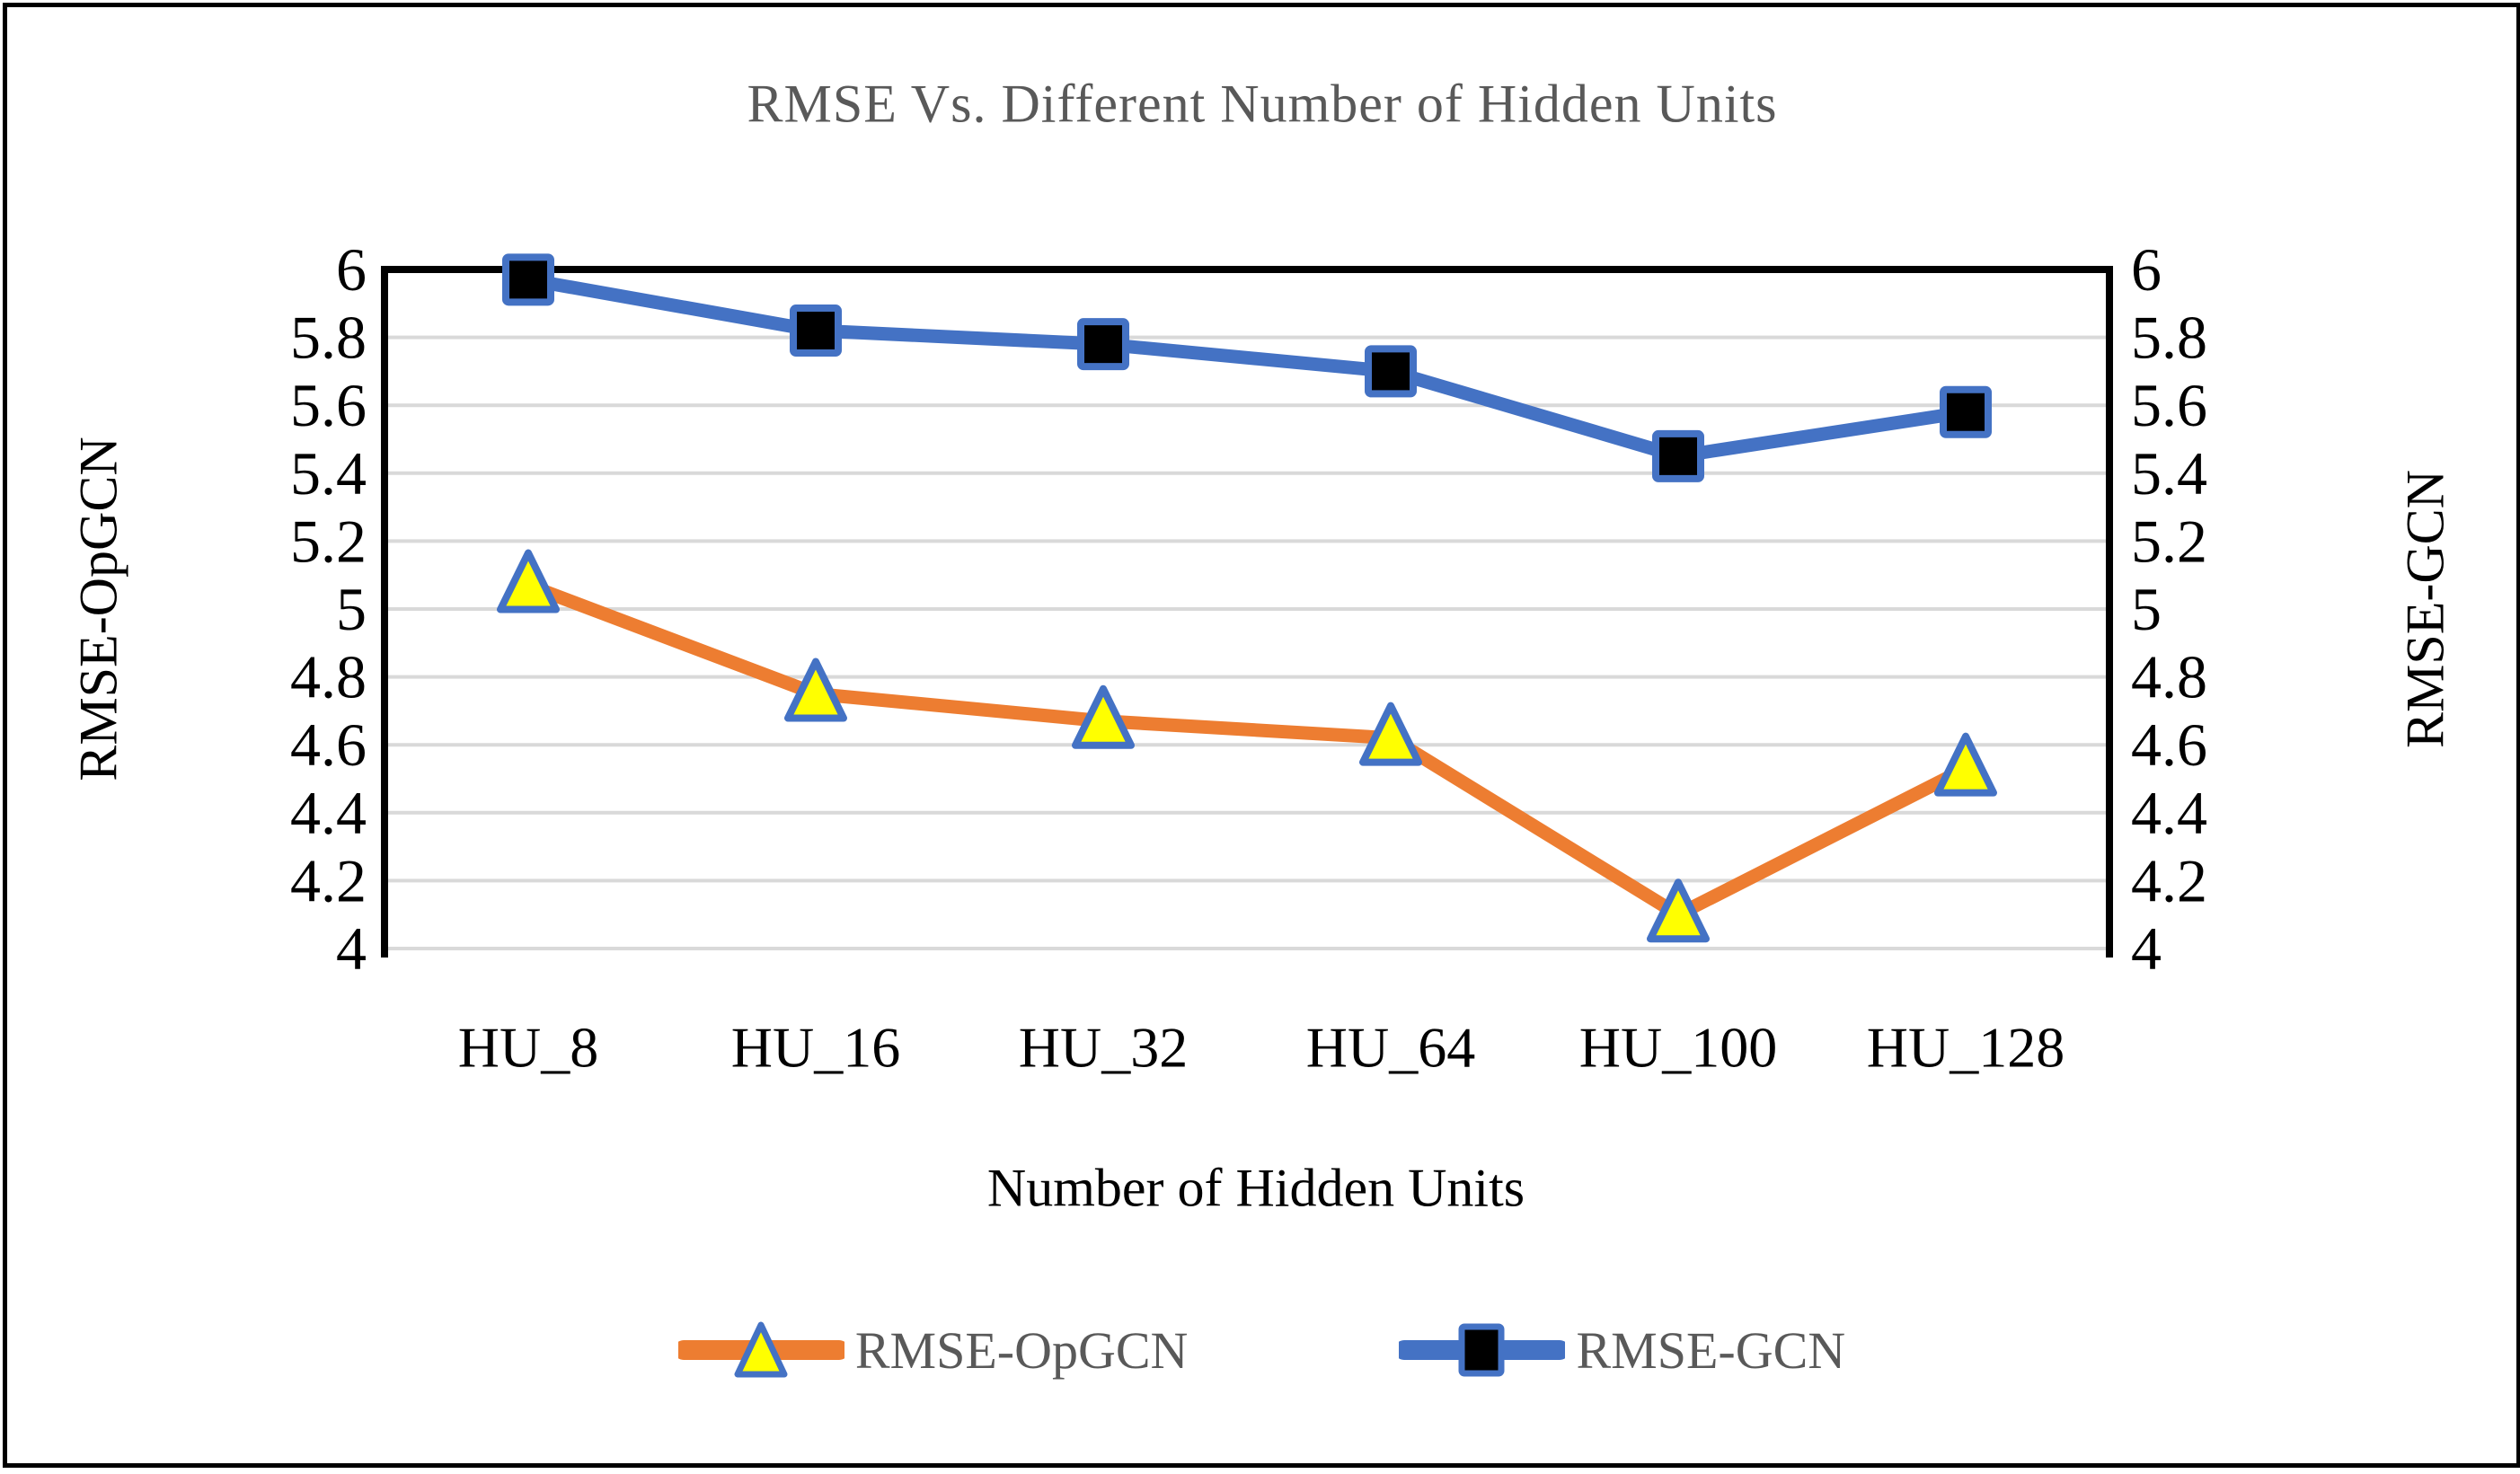 The height and width of the screenshot is (1474, 2520). Describe the element at coordinates (2169, 745) in the screenshot. I see `right-y-tick-label: 4.6` at that location.